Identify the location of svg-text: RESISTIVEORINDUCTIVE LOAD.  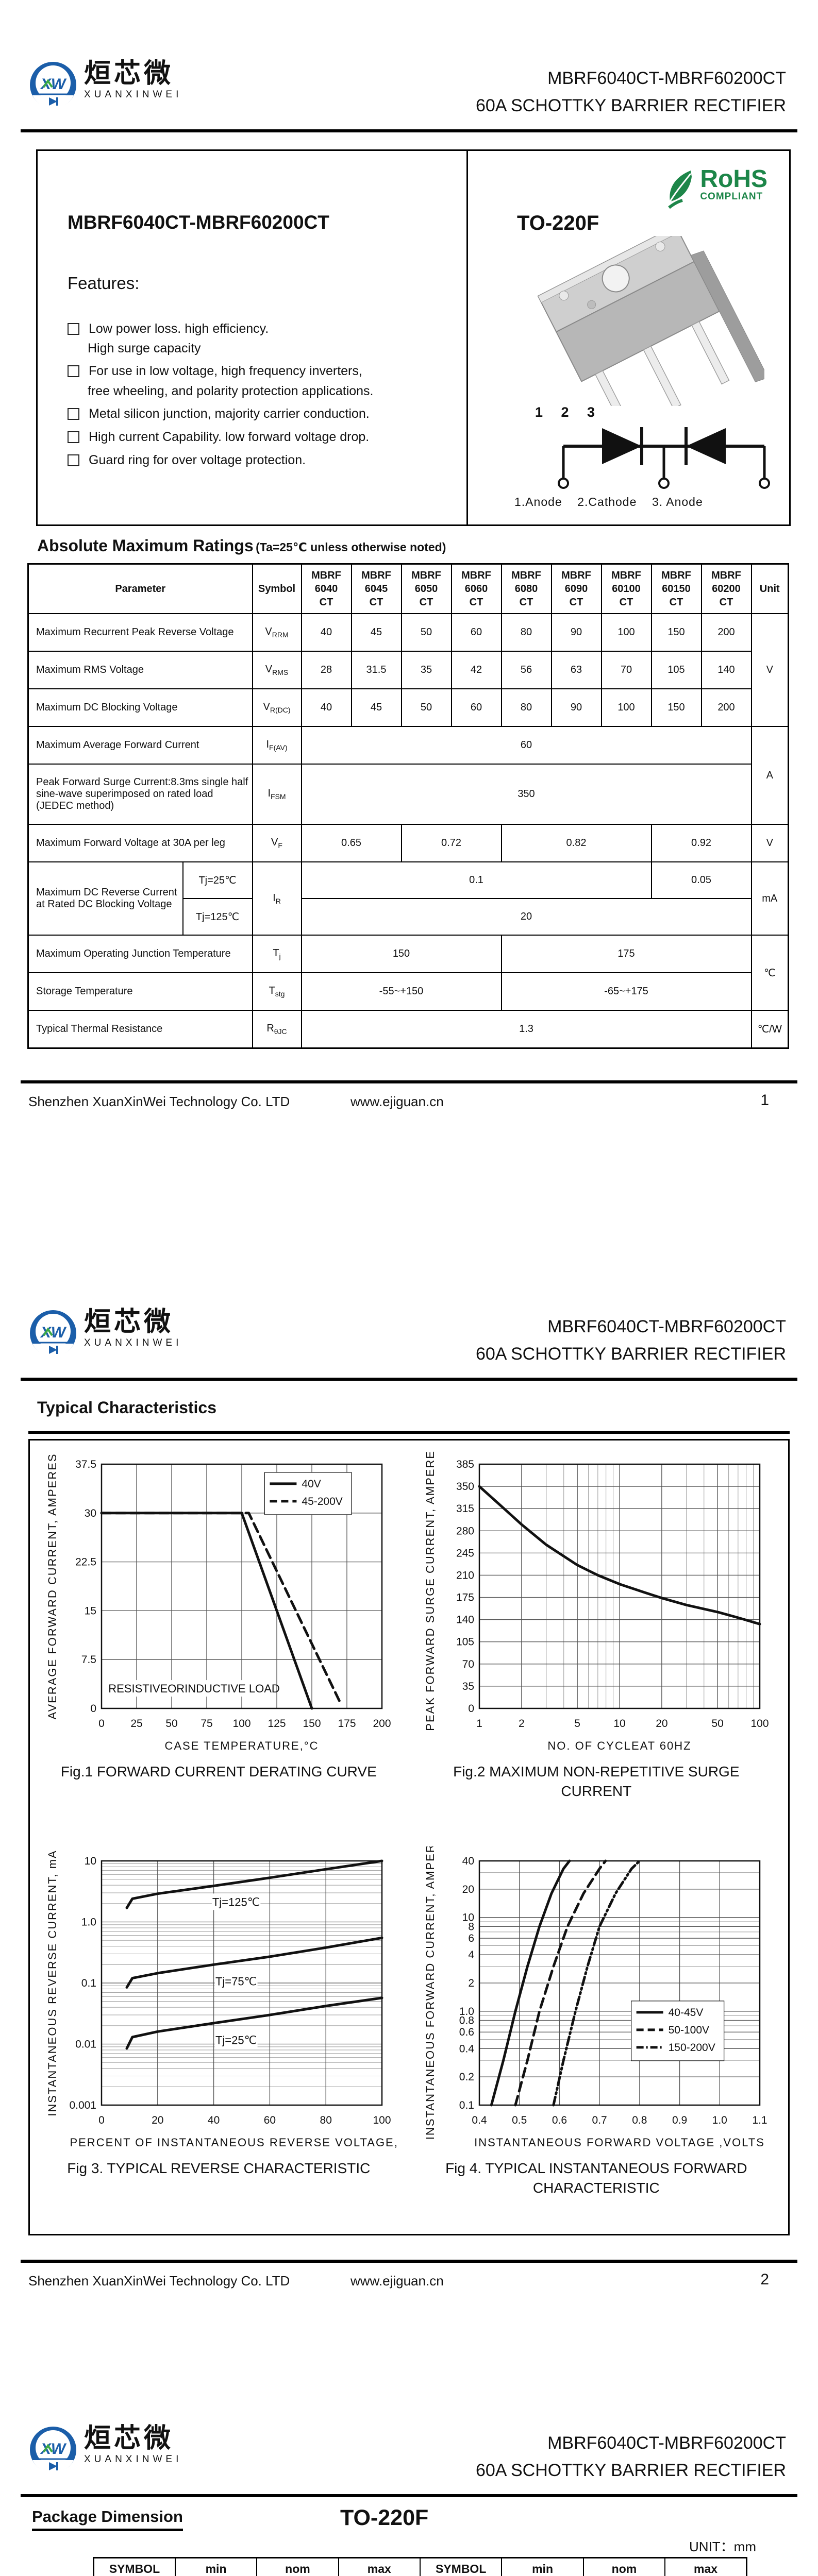
(194, 1688).